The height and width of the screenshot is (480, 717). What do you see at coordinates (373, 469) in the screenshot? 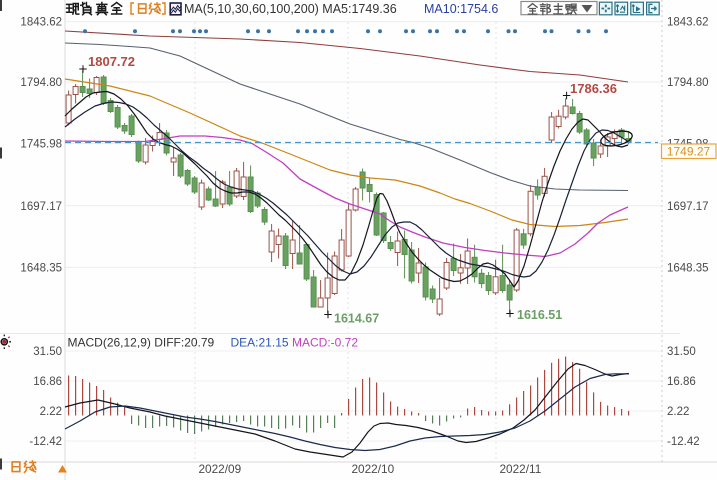
I see `svg-text: 2022/10` at bounding box center [373, 469].